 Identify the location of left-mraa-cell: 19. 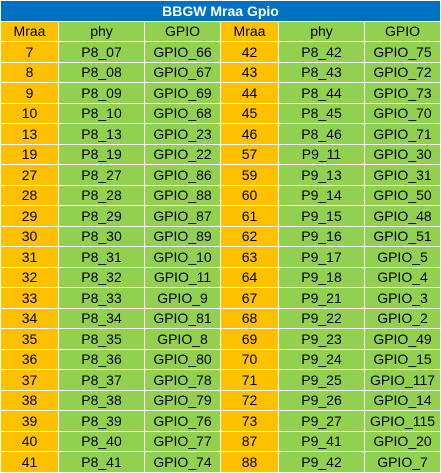
(29, 154).